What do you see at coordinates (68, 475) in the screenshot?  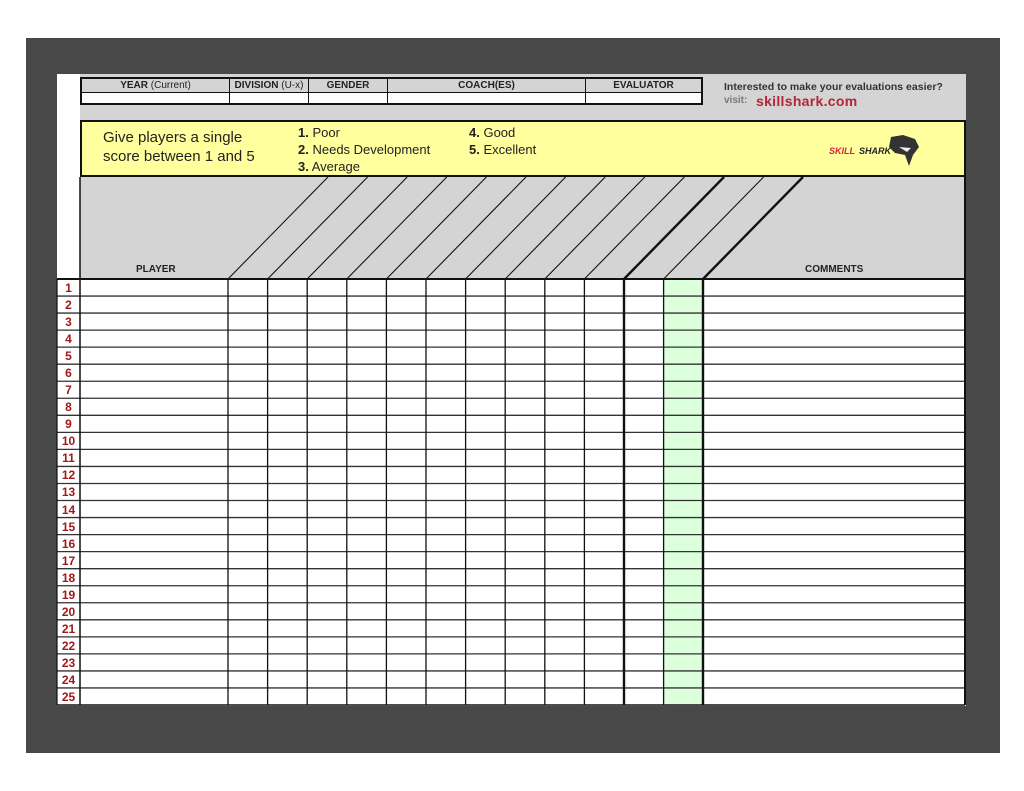 I see `row-number: 12` at bounding box center [68, 475].